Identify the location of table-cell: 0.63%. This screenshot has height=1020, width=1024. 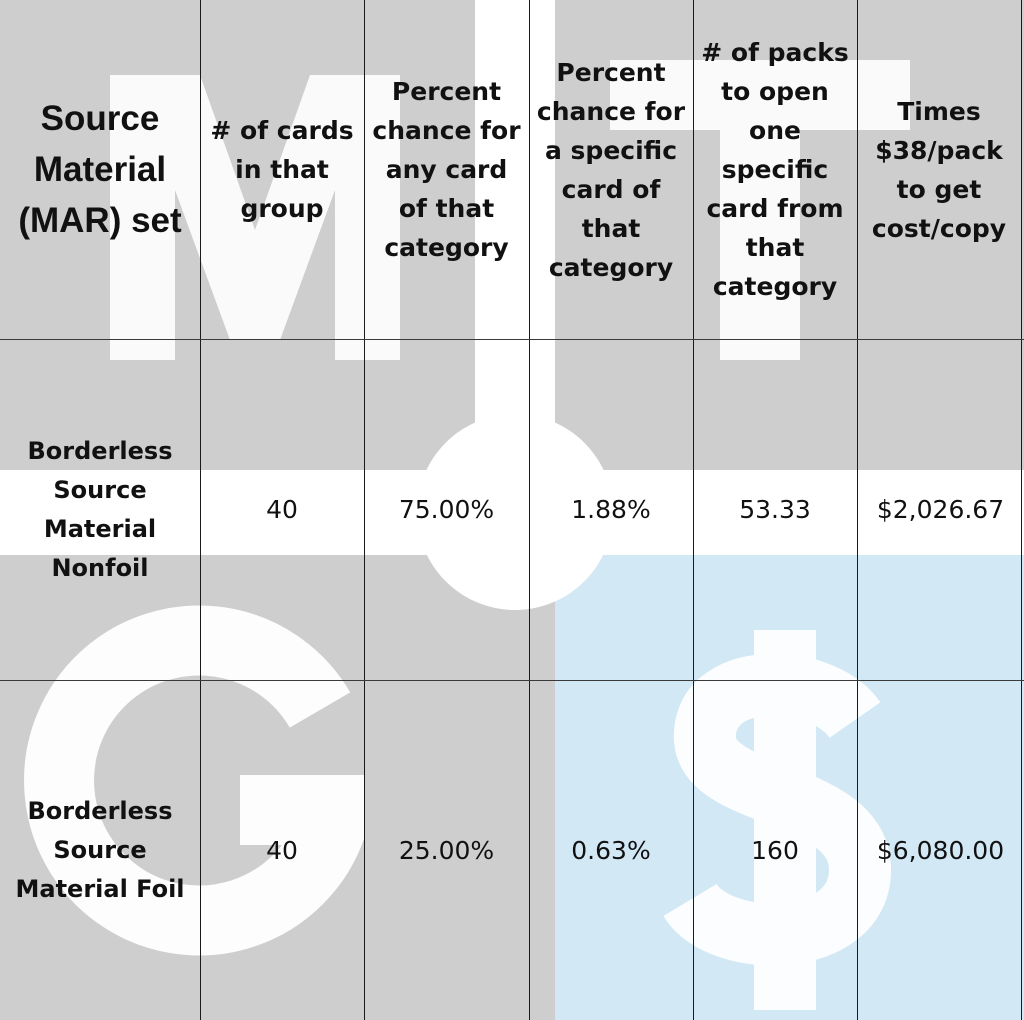
(611, 850).